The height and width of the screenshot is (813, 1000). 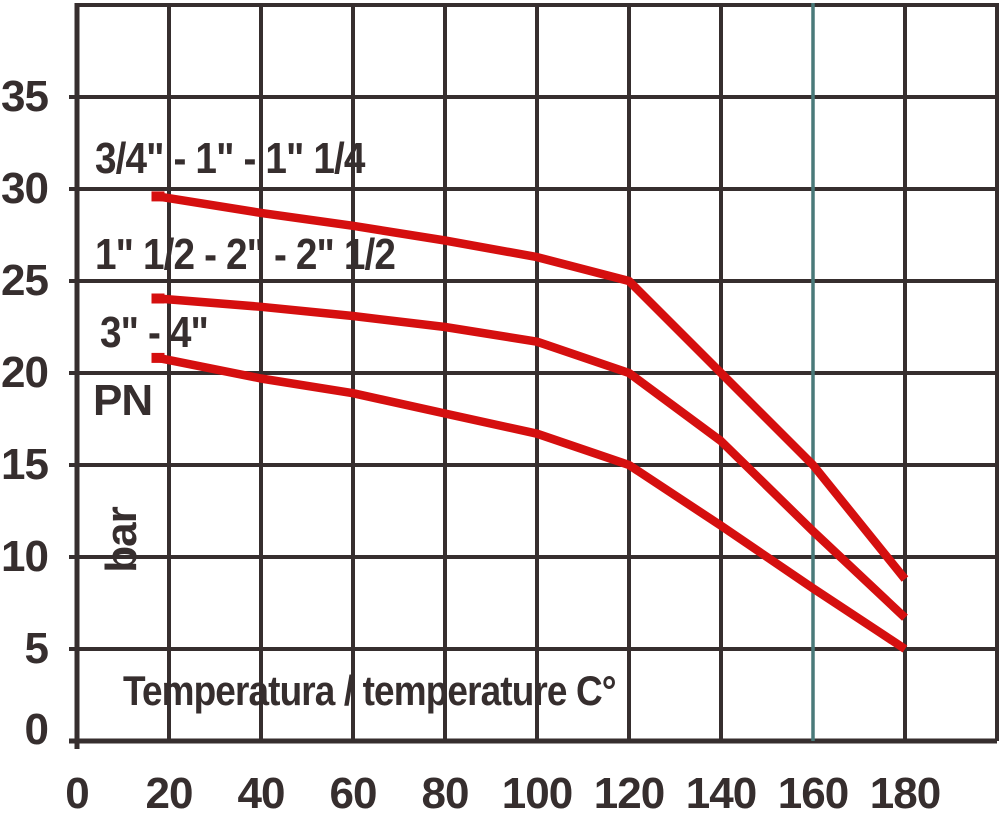 What do you see at coordinates (445, 791) in the screenshot?
I see `x-tick-80: 80` at bounding box center [445, 791].